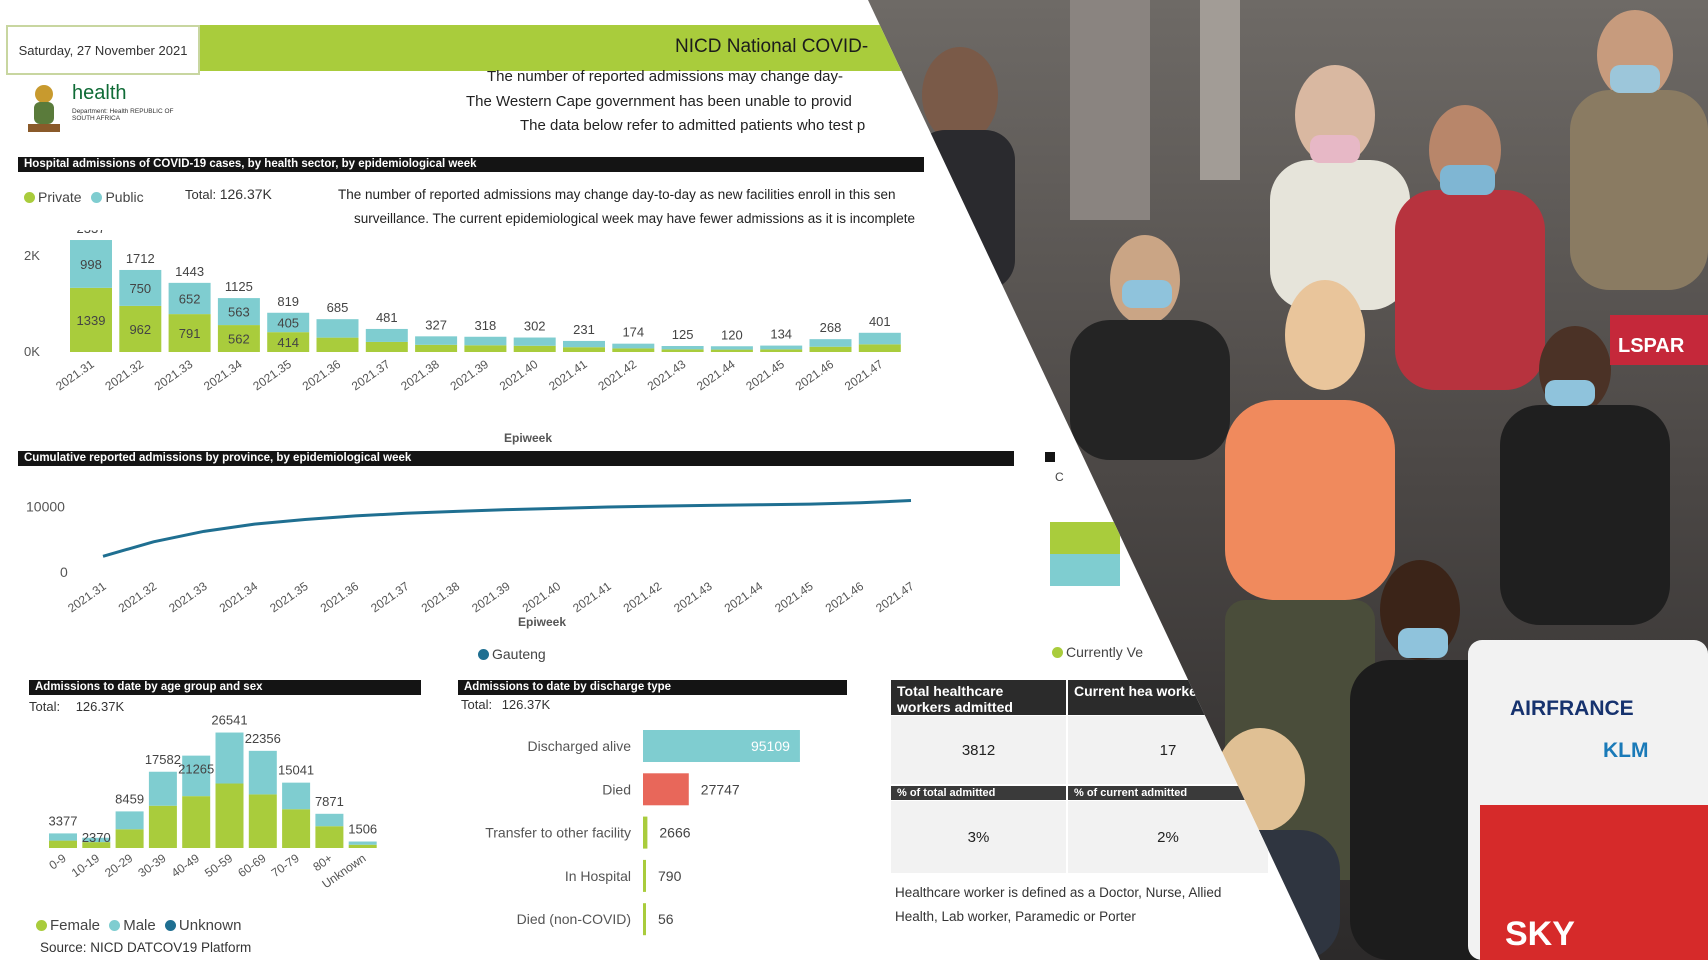  I want to click on bar-female-80+, so click(329, 837).